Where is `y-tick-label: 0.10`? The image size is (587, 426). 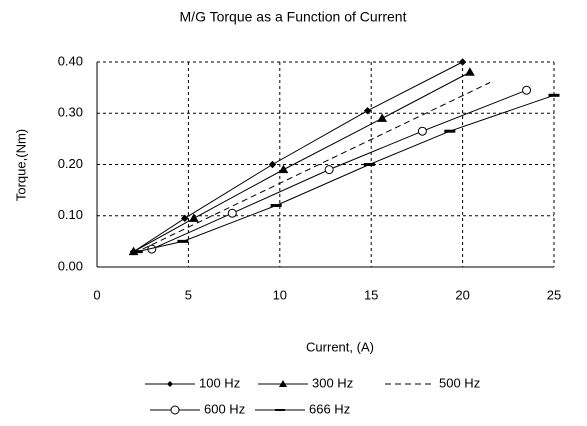
y-tick-label: 0.10 is located at coordinates (70, 214).